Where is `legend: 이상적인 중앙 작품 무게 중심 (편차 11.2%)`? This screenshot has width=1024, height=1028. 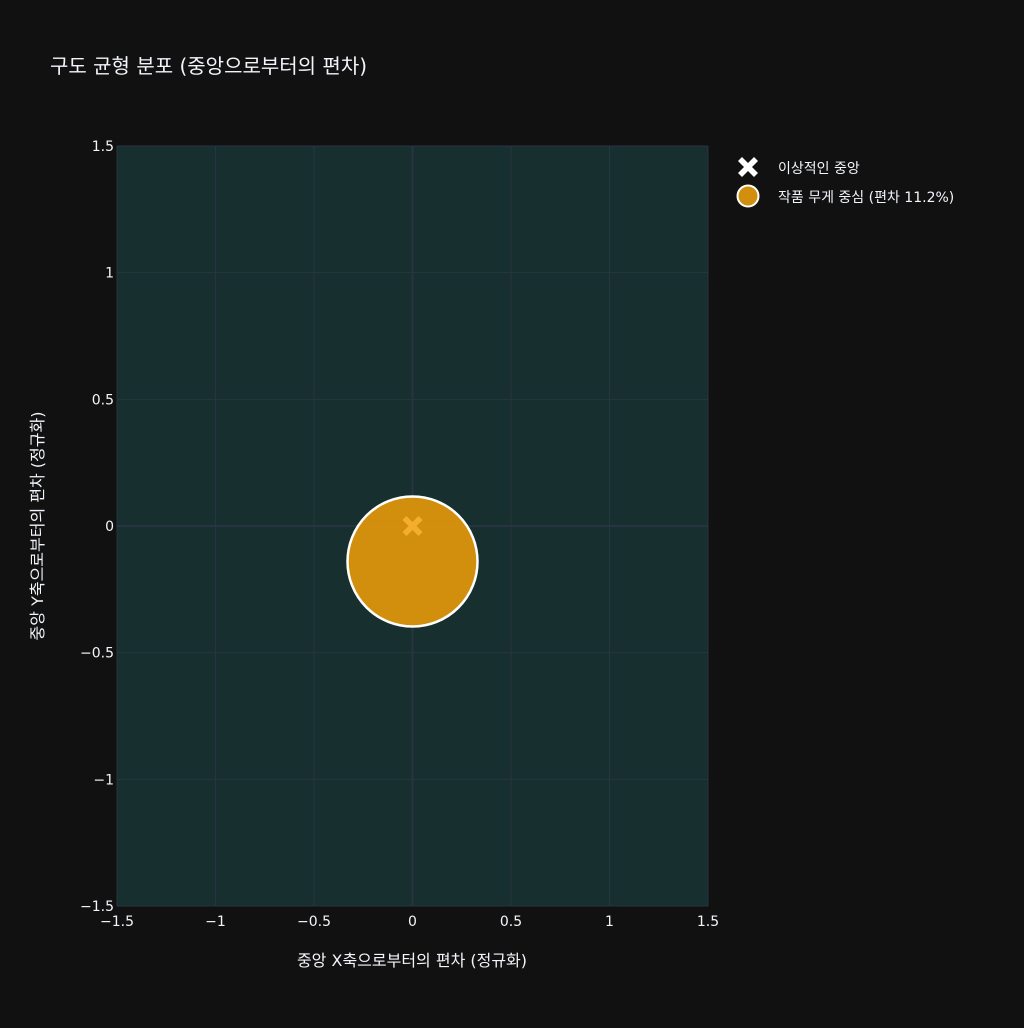 legend: 이상적인 중앙 작품 무게 중심 (편차 11.2%) is located at coordinates (845, 182).